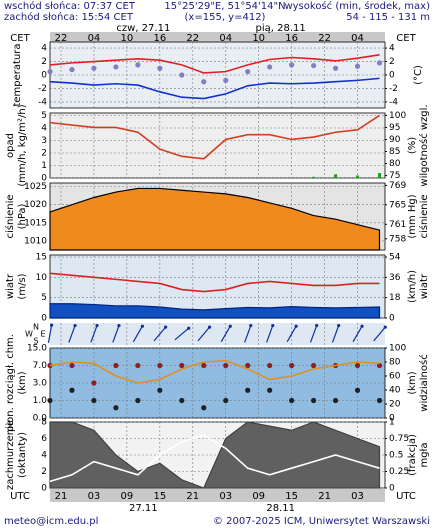  What do you see at coordinates (258, 496) in the screenshot?
I see `time-tick-label: 09` at bounding box center [258, 496].